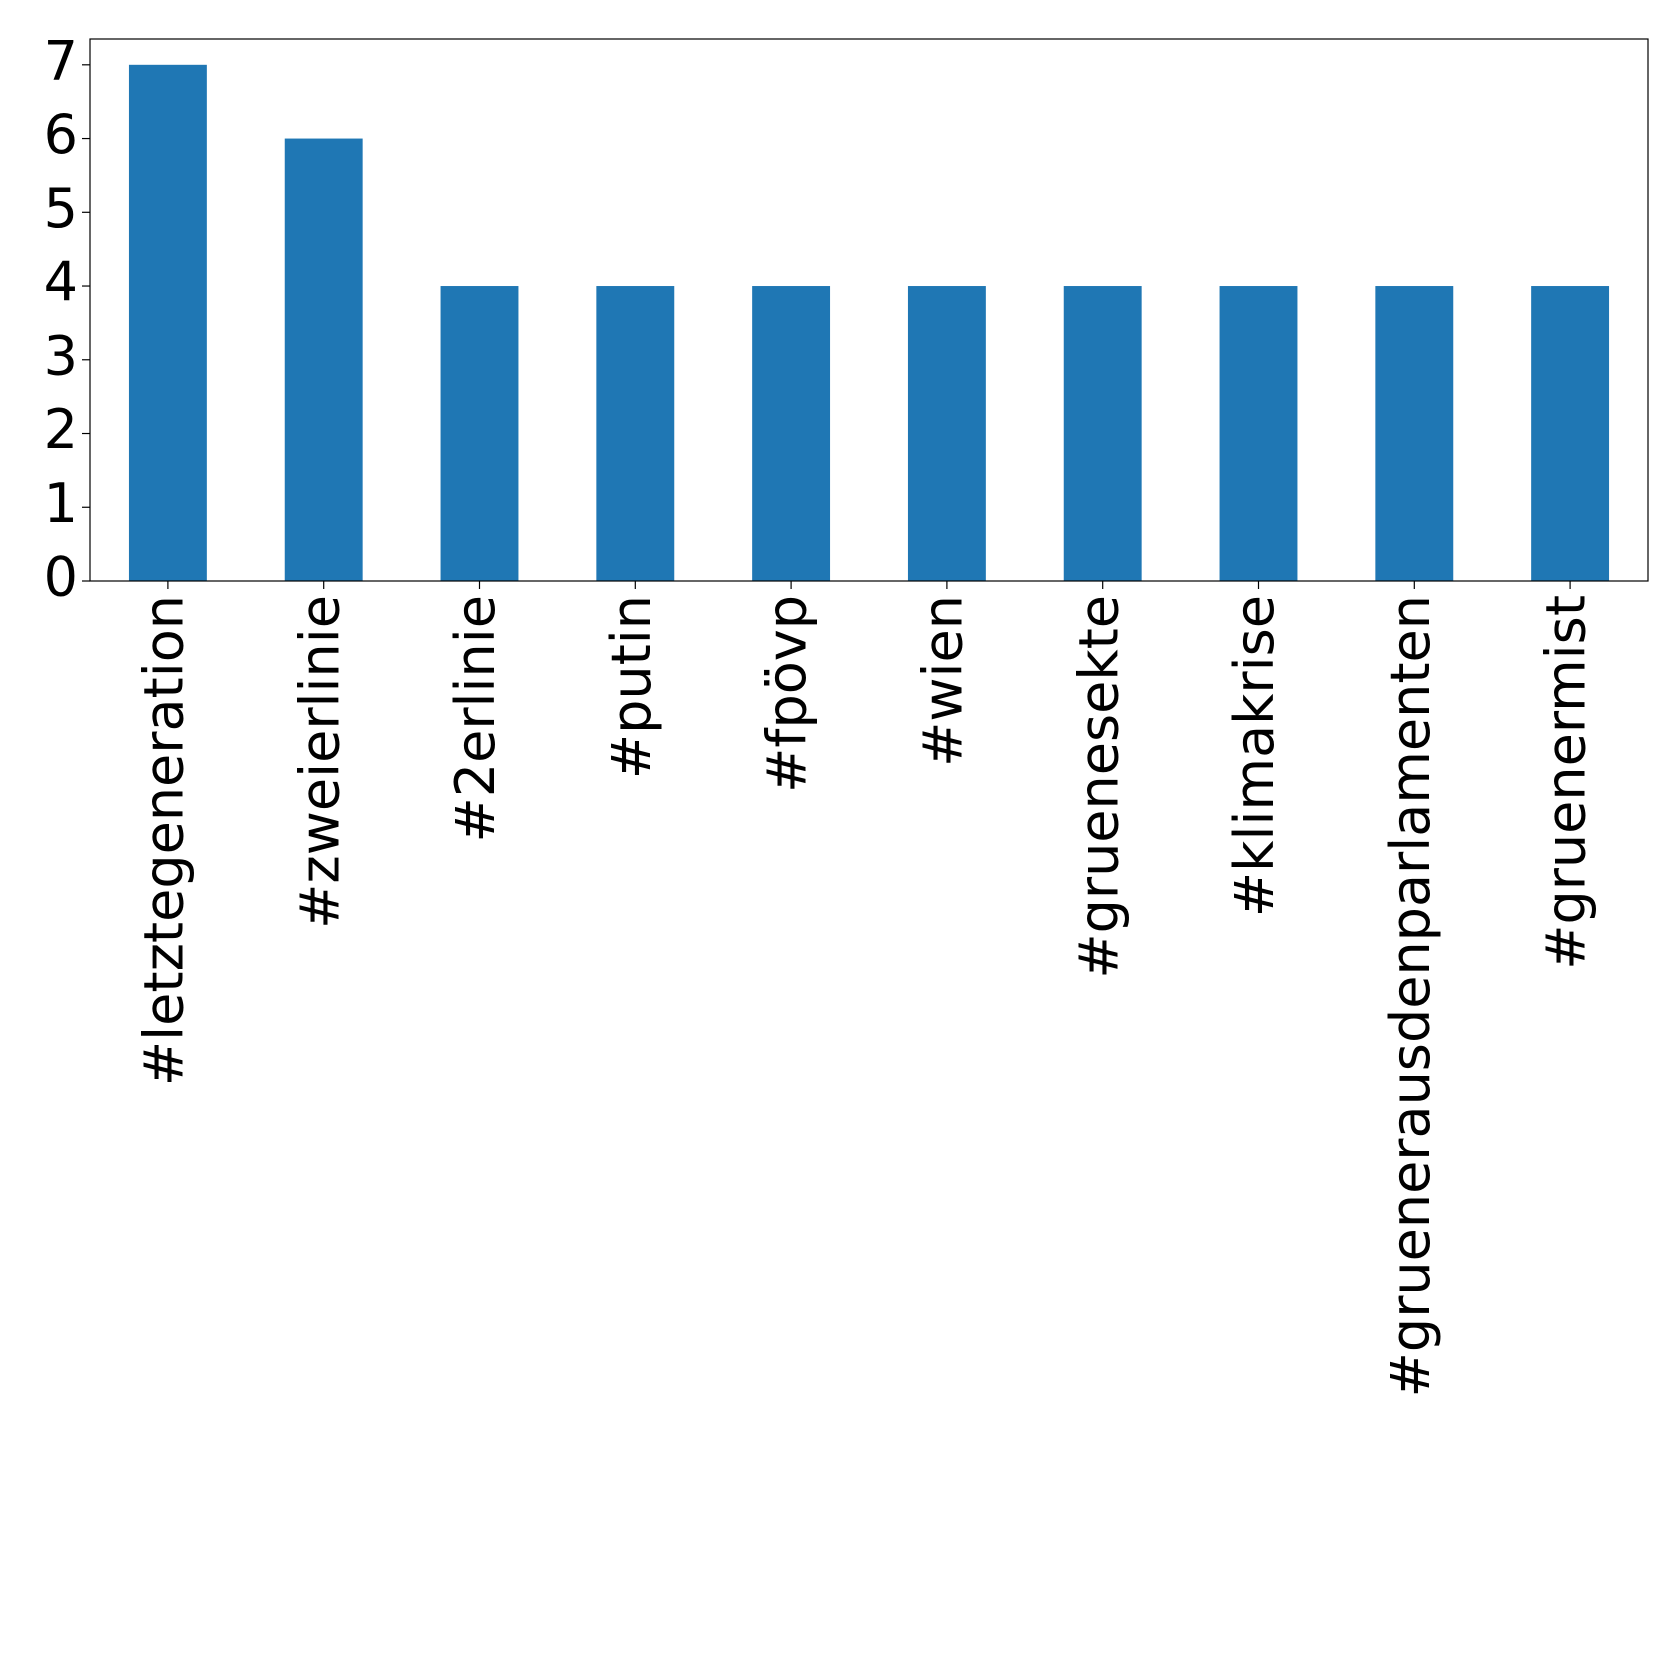  I want to click on x-tick-label: #2erlinie, so click(475, 718).